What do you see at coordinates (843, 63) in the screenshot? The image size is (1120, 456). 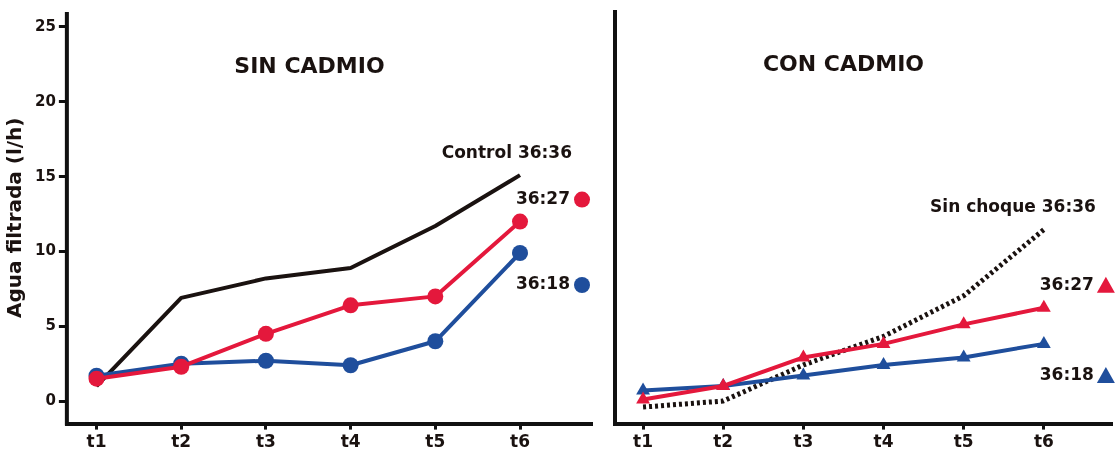 I see `text: CON CADMIO` at bounding box center [843, 63].